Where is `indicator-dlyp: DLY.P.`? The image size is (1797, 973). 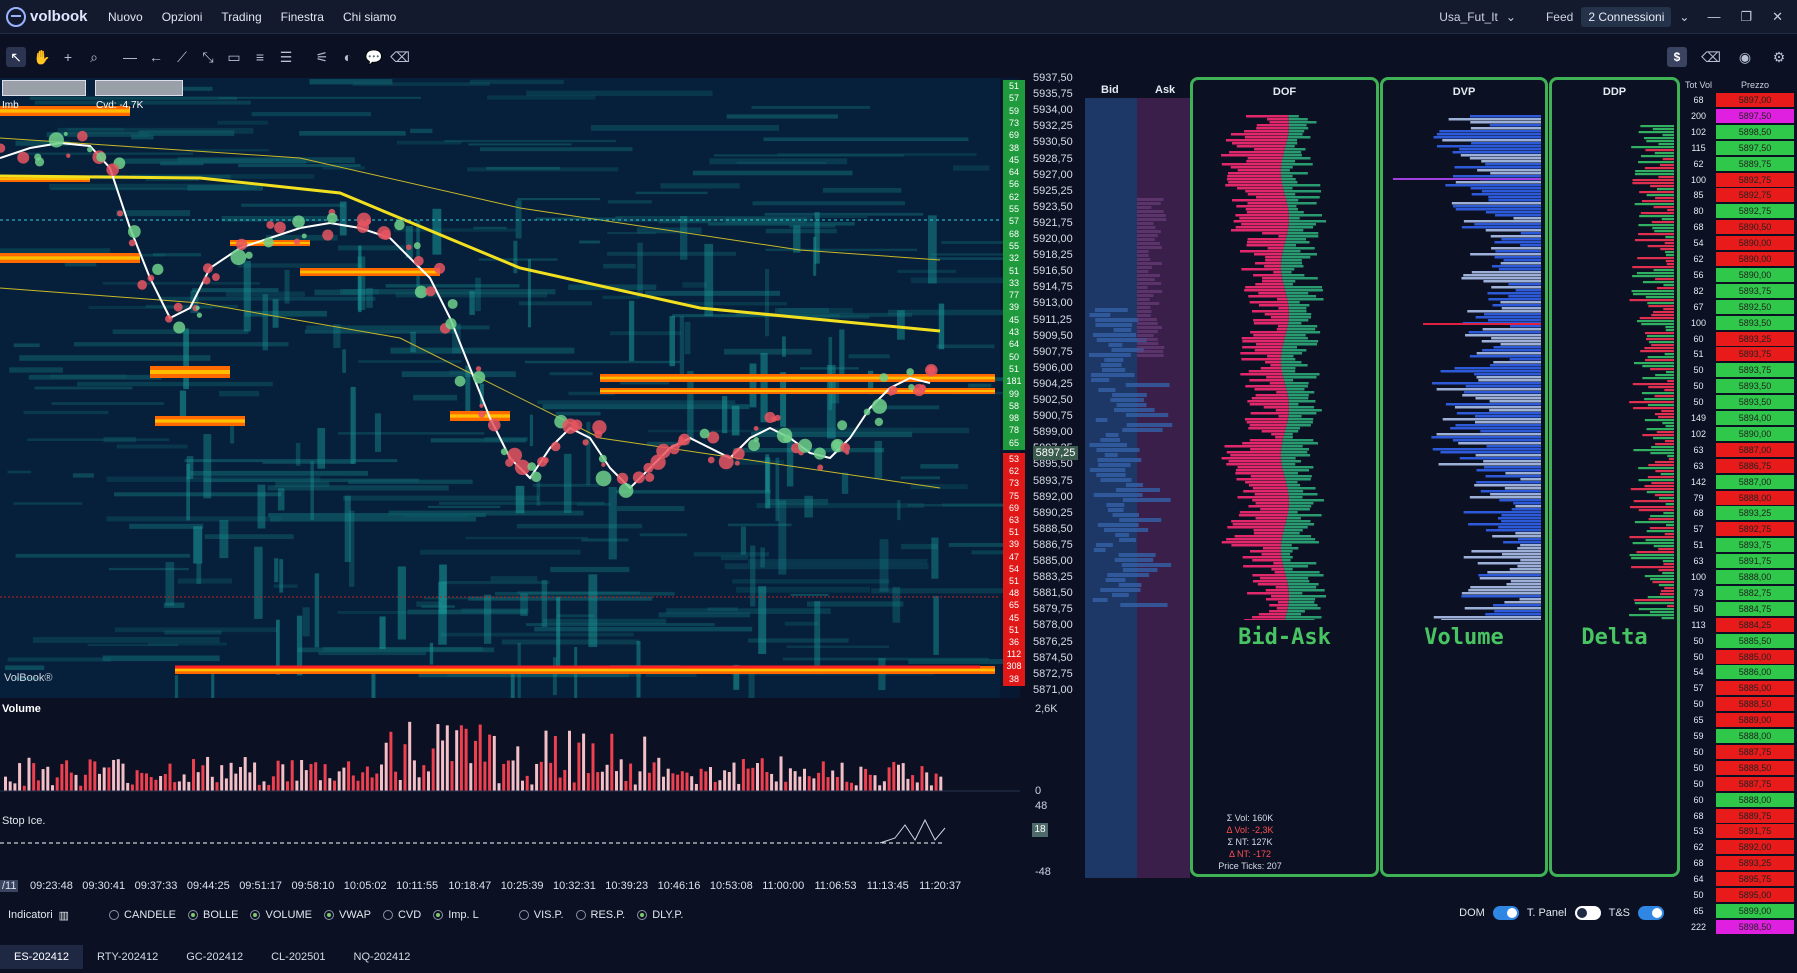 indicator-dlyp: DLY.P. is located at coordinates (660, 915).